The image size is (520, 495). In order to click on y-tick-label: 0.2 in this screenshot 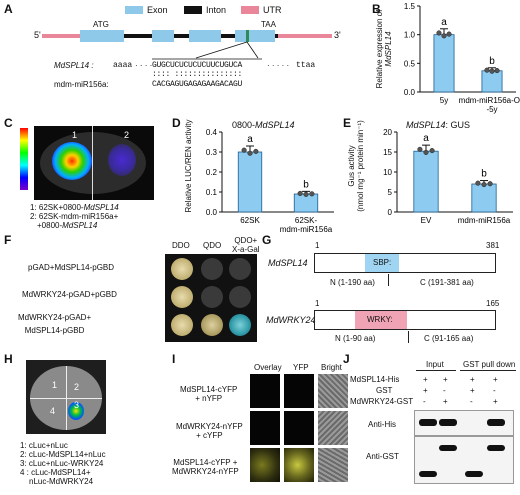, I will do `click(212, 172)`.